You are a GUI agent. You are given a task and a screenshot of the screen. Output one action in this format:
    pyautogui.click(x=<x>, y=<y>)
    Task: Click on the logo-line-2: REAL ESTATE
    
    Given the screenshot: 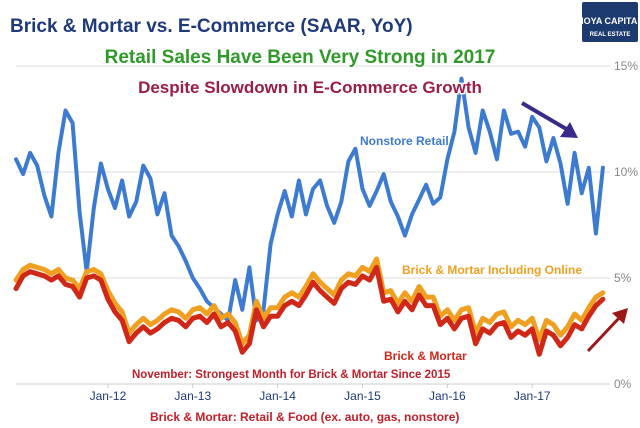 What is the action you would take?
    pyautogui.click(x=610, y=35)
    